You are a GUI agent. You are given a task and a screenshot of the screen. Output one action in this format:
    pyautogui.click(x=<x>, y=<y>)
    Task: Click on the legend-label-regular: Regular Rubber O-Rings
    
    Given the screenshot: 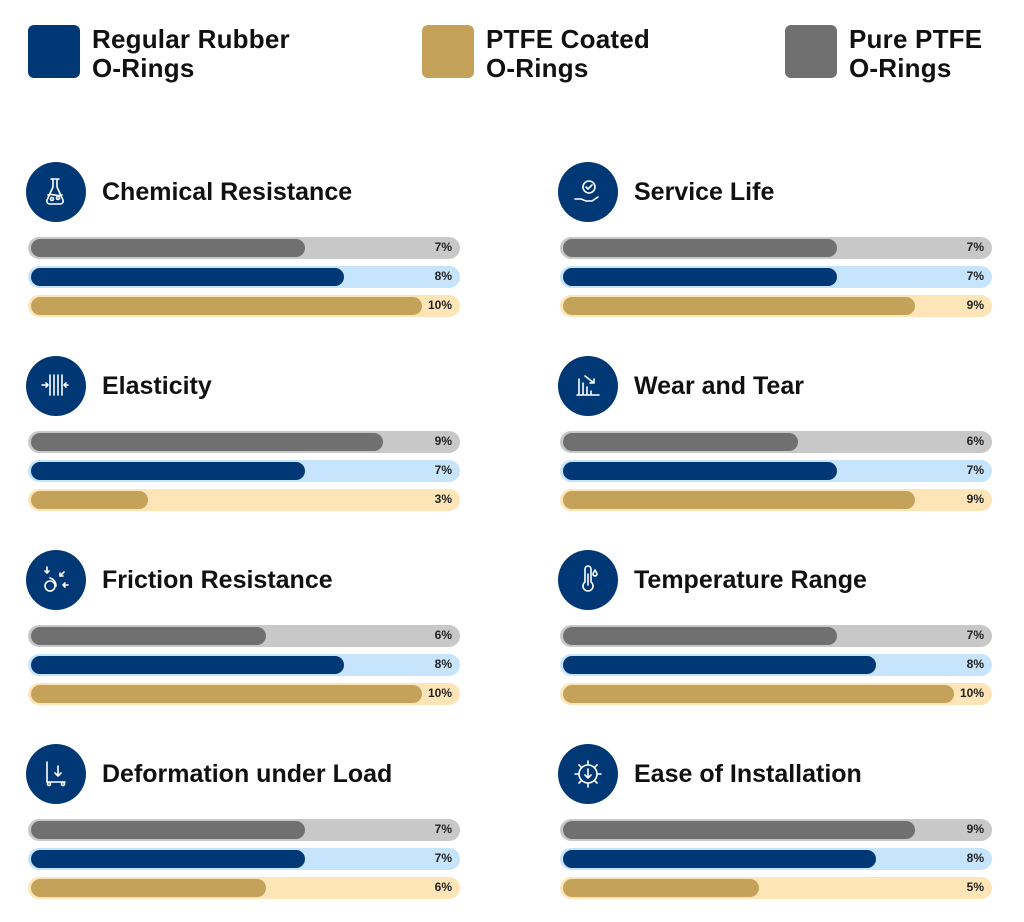 What is the action you would take?
    pyautogui.click(x=191, y=53)
    